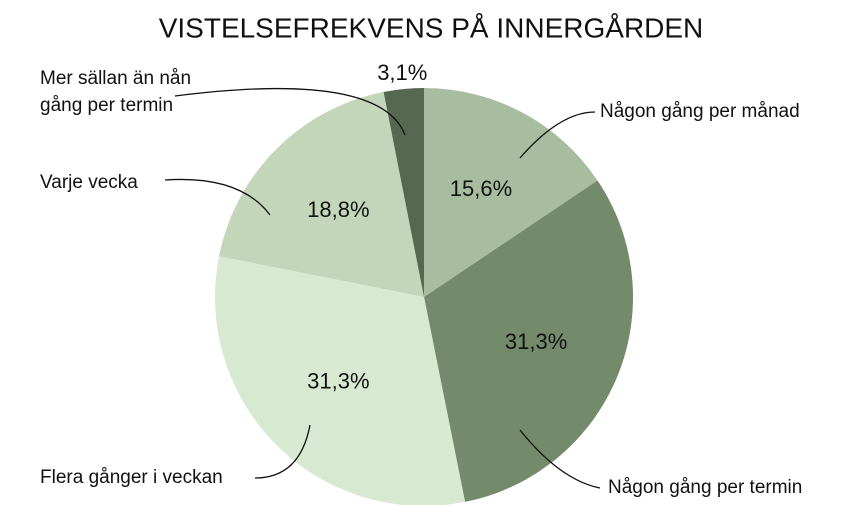  I want to click on category-label: Någon gång per månad, so click(700, 111).